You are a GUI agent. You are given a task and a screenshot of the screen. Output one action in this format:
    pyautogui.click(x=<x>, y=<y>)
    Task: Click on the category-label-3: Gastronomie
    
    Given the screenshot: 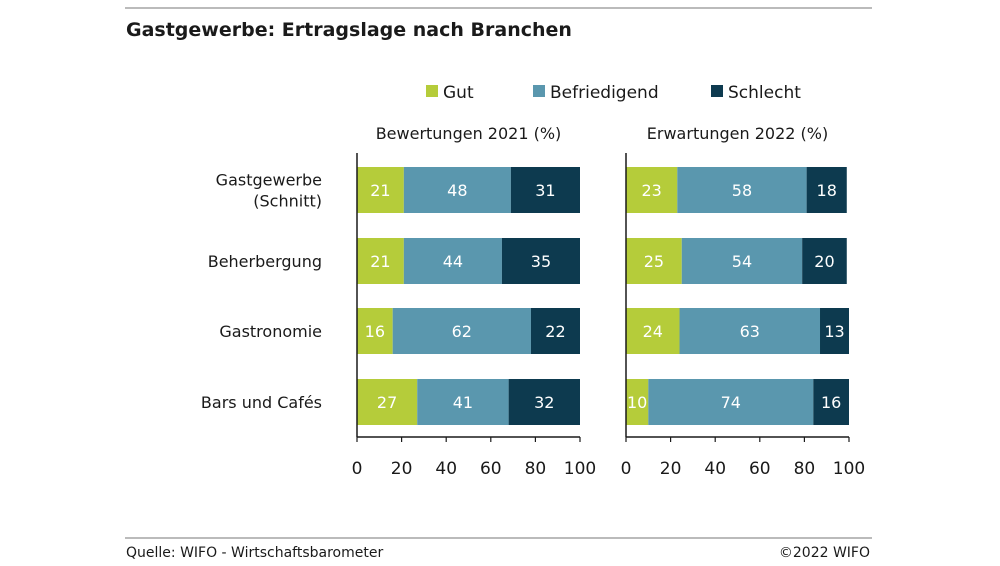 What is the action you would take?
    pyautogui.click(x=270, y=331)
    